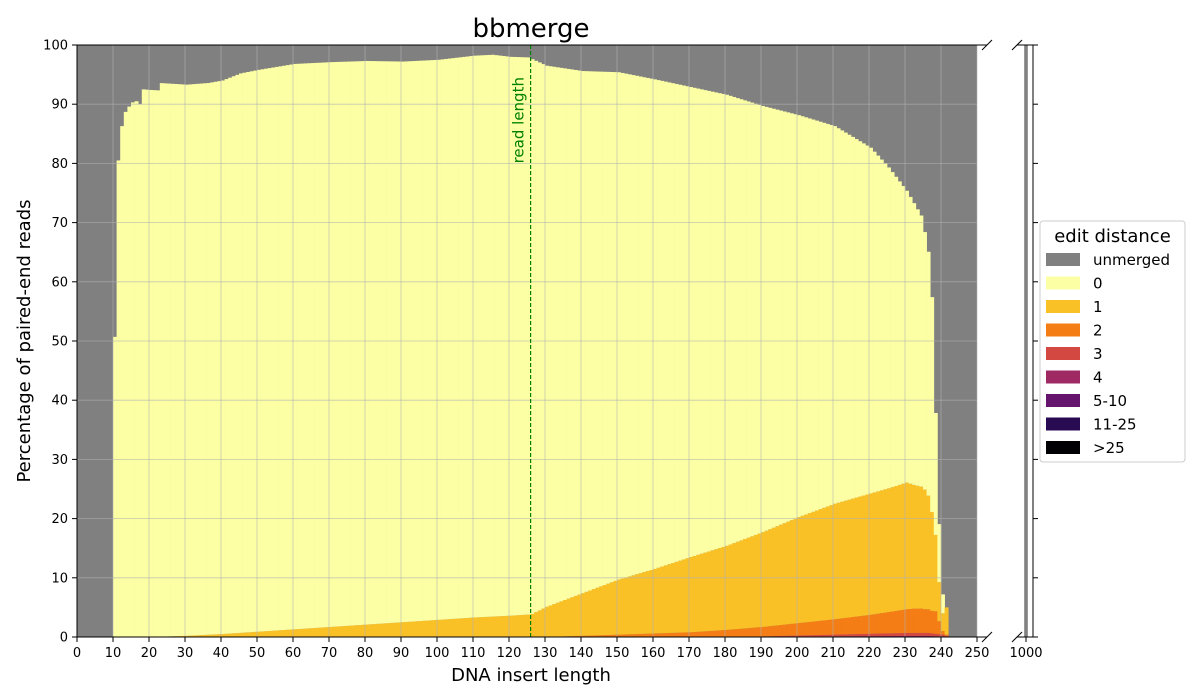 This screenshot has width=1200, height=700. Describe the element at coordinates (748, 583) in the screenshot. I see `bar-ed-1-x186` at that location.